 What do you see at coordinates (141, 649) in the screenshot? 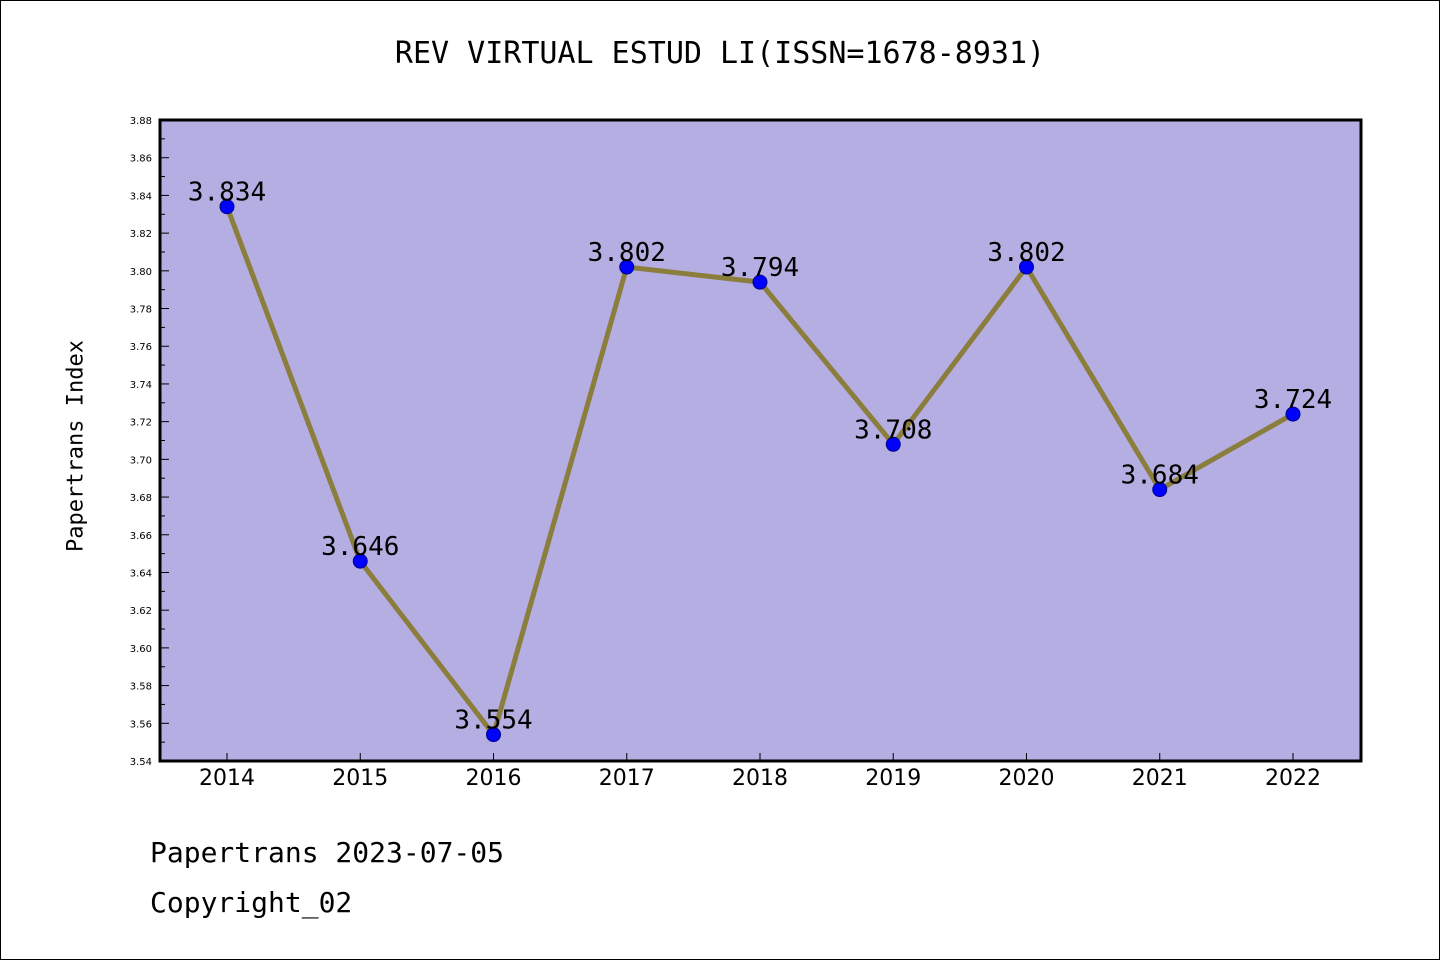
I see `y-tick-label: 3.60` at bounding box center [141, 649].